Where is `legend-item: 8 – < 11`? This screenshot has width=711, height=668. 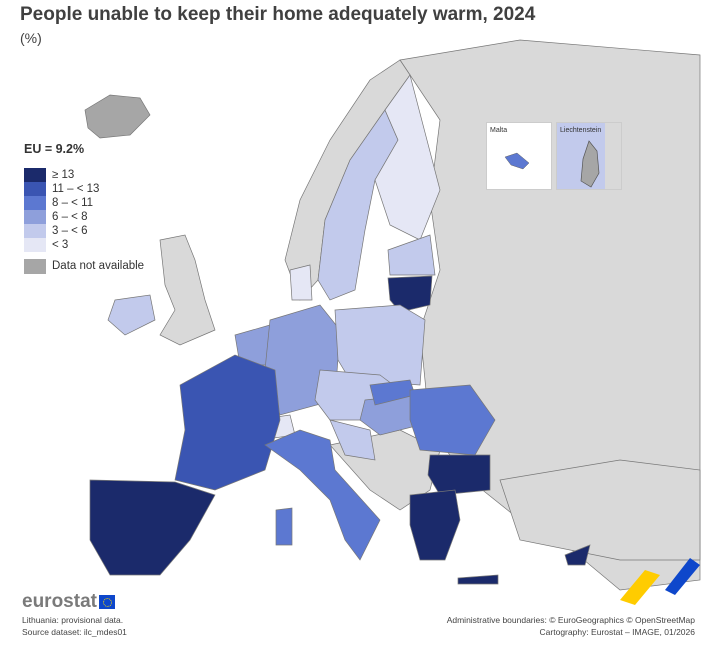 legend-item: 8 – < 11 is located at coordinates (84, 203).